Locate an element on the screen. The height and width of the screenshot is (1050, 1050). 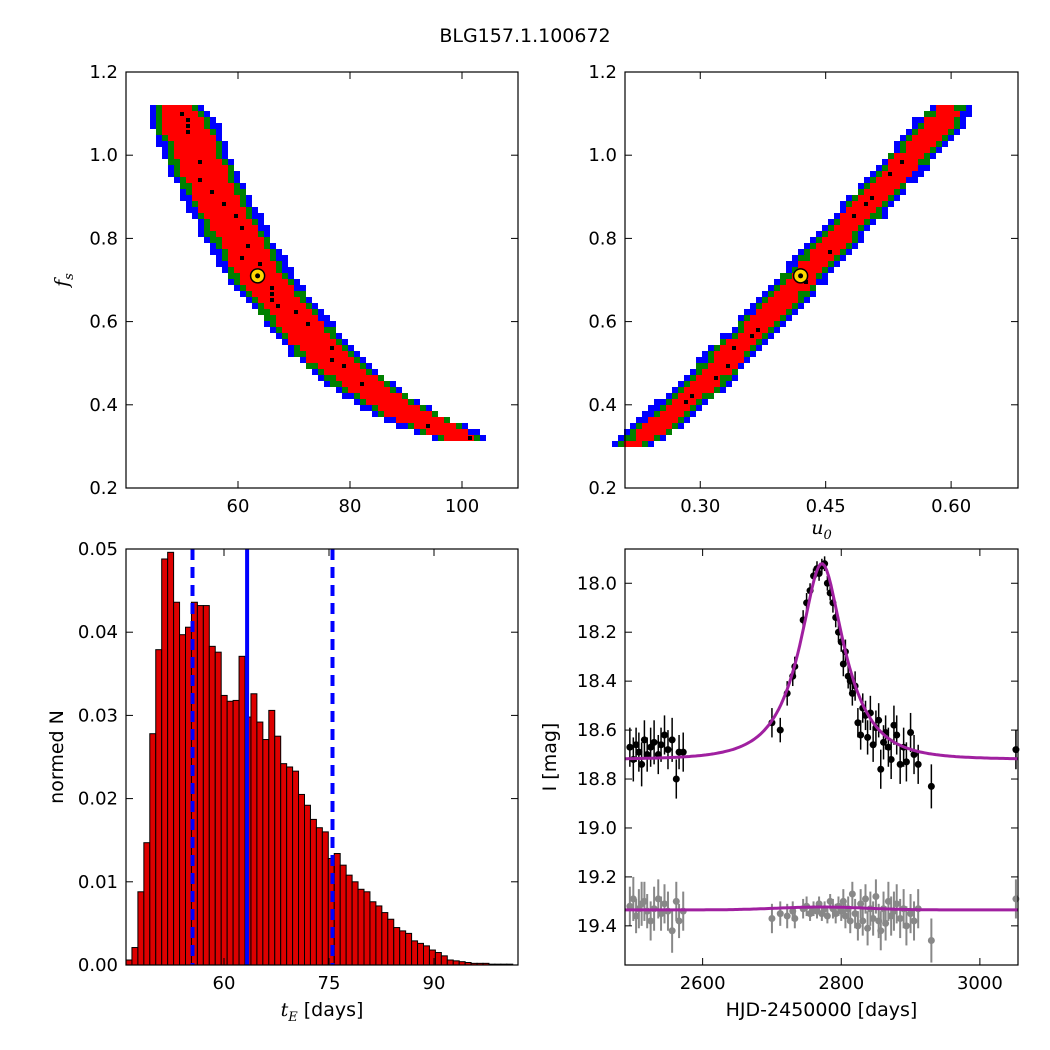
x-tick-label-0-2: 100 is located at coordinates (462, 506).